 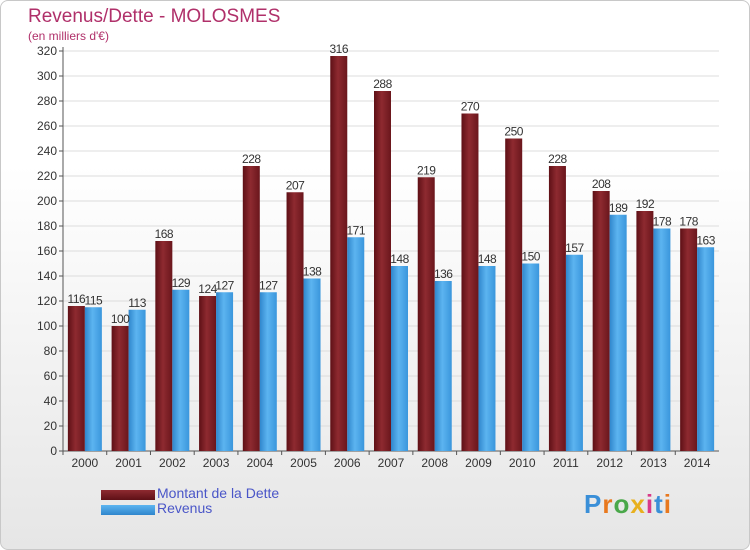 What do you see at coordinates (391, 463) in the screenshot?
I see `x-tick-label: 2007` at bounding box center [391, 463].